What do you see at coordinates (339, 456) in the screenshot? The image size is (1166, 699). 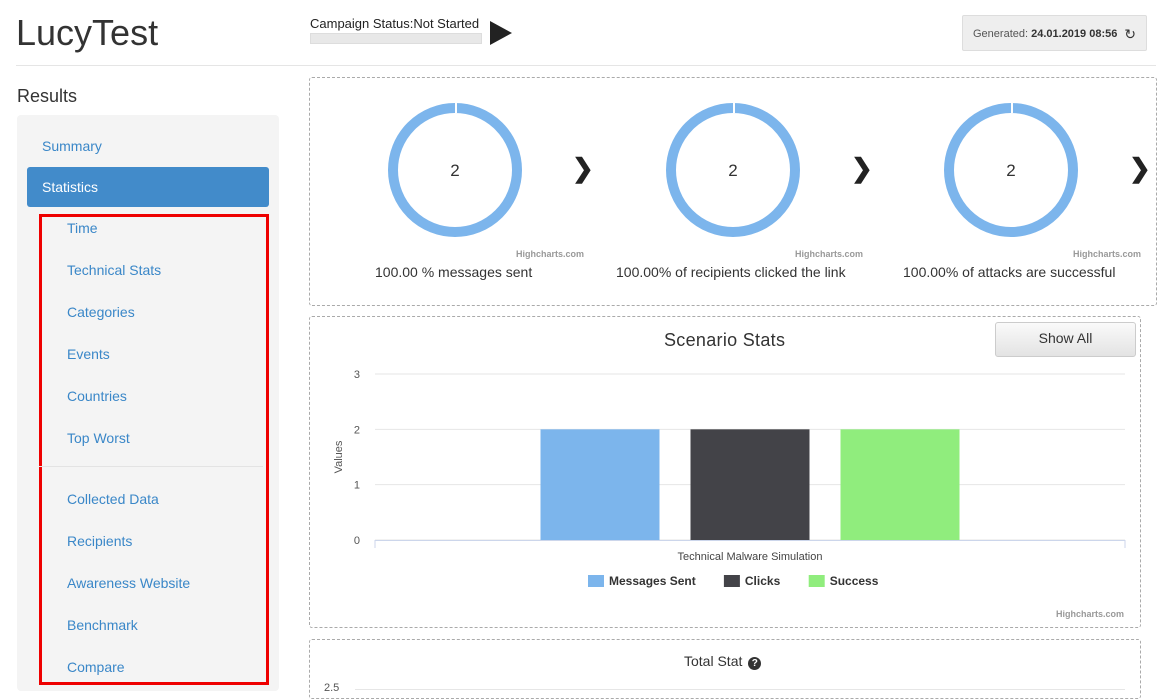 I see `y-axis-label: Values` at bounding box center [339, 456].